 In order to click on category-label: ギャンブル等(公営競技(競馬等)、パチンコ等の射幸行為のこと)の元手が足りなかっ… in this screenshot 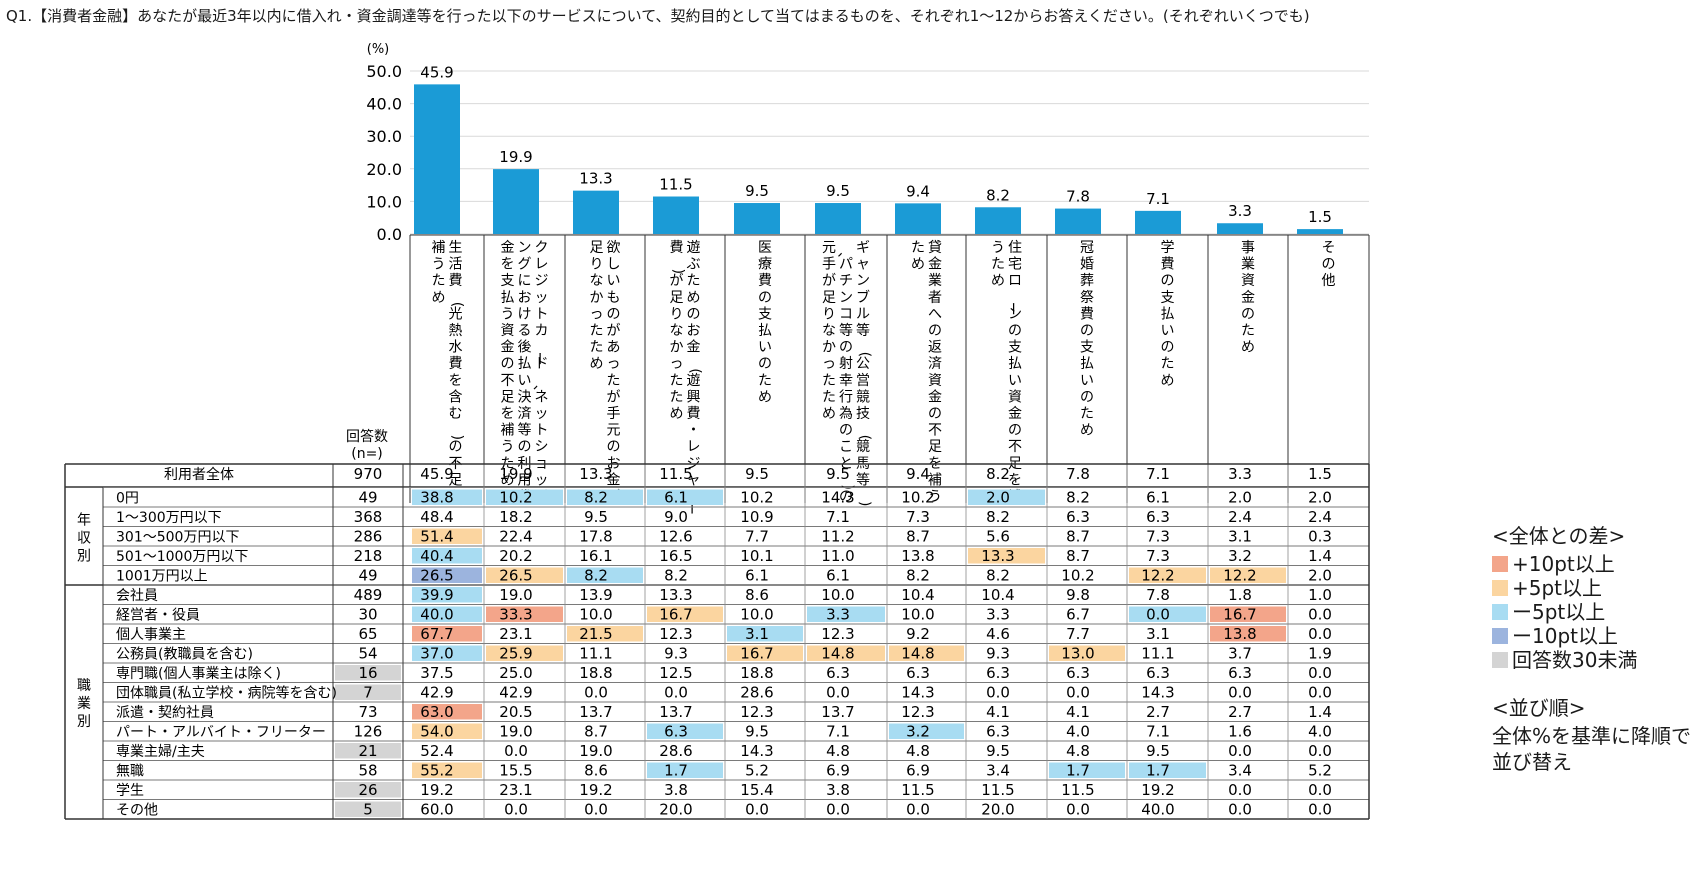, I will do `click(847, 373)`.